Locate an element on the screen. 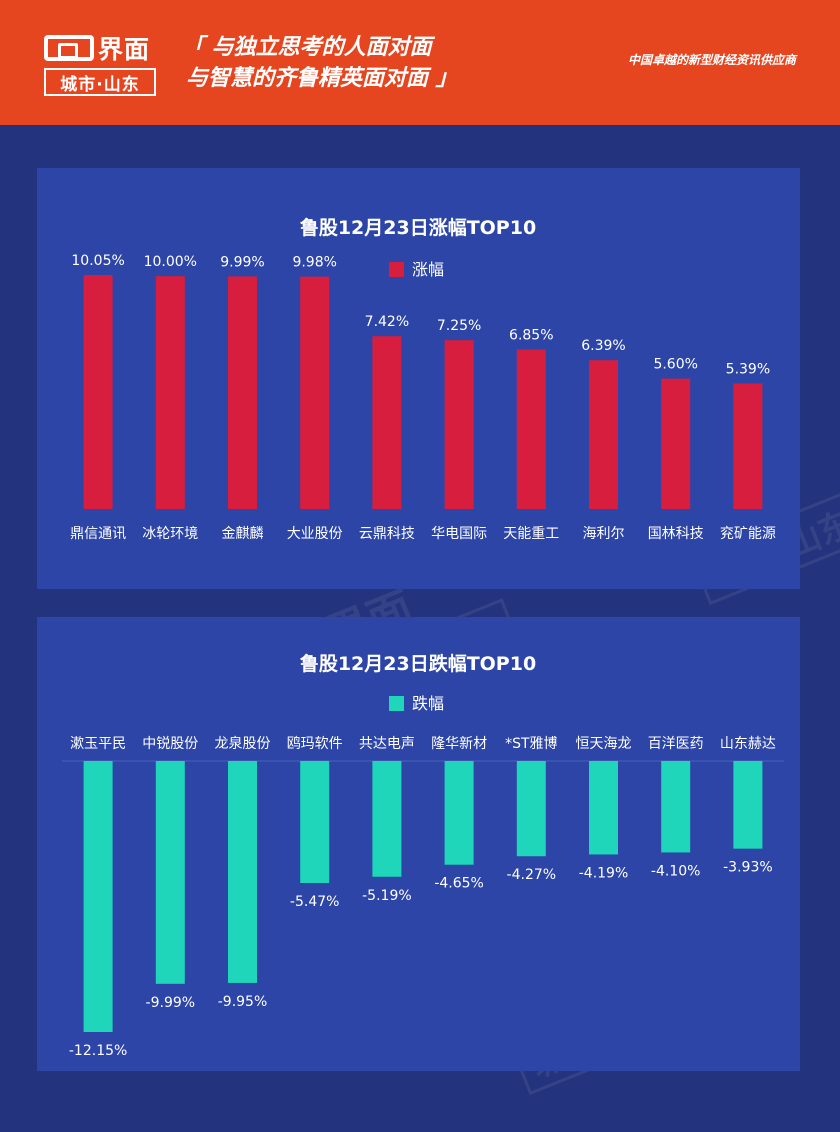 This screenshot has height=1132, width=840. data-label: -4.10% is located at coordinates (676, 871).